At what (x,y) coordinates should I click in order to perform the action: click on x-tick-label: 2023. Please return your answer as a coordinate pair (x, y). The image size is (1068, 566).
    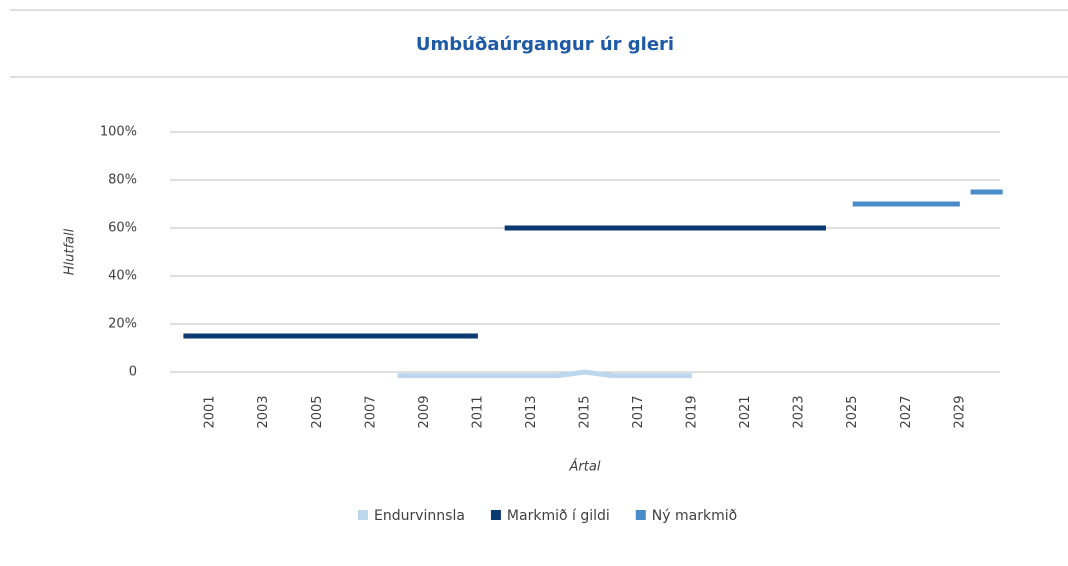
    Looking at the image, I should click on (799, 411).